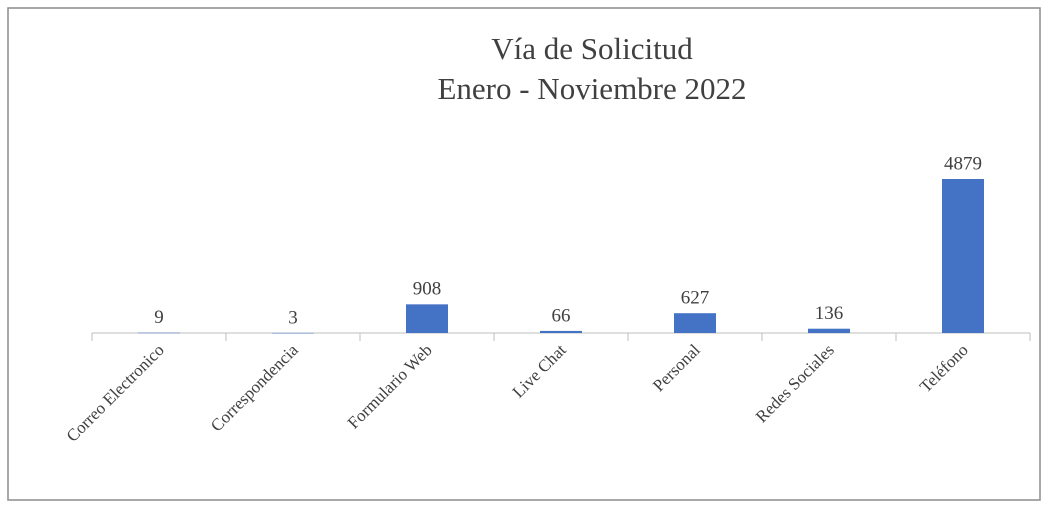 This screenshot has width=1049, height=508. I want to click on data-label: 66, so click(561, 315).